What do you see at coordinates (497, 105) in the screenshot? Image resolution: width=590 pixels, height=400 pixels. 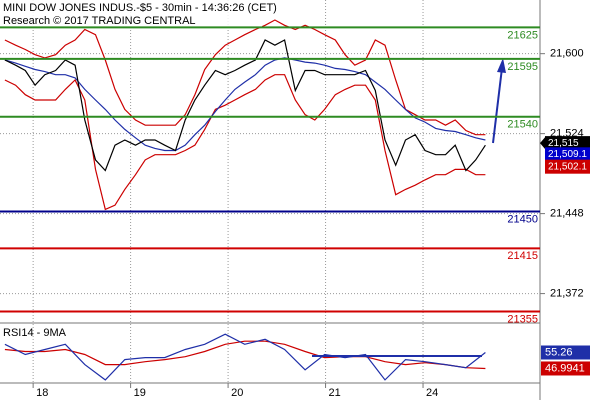 I see `forecast-arrow` at bounding box center [497, 105].